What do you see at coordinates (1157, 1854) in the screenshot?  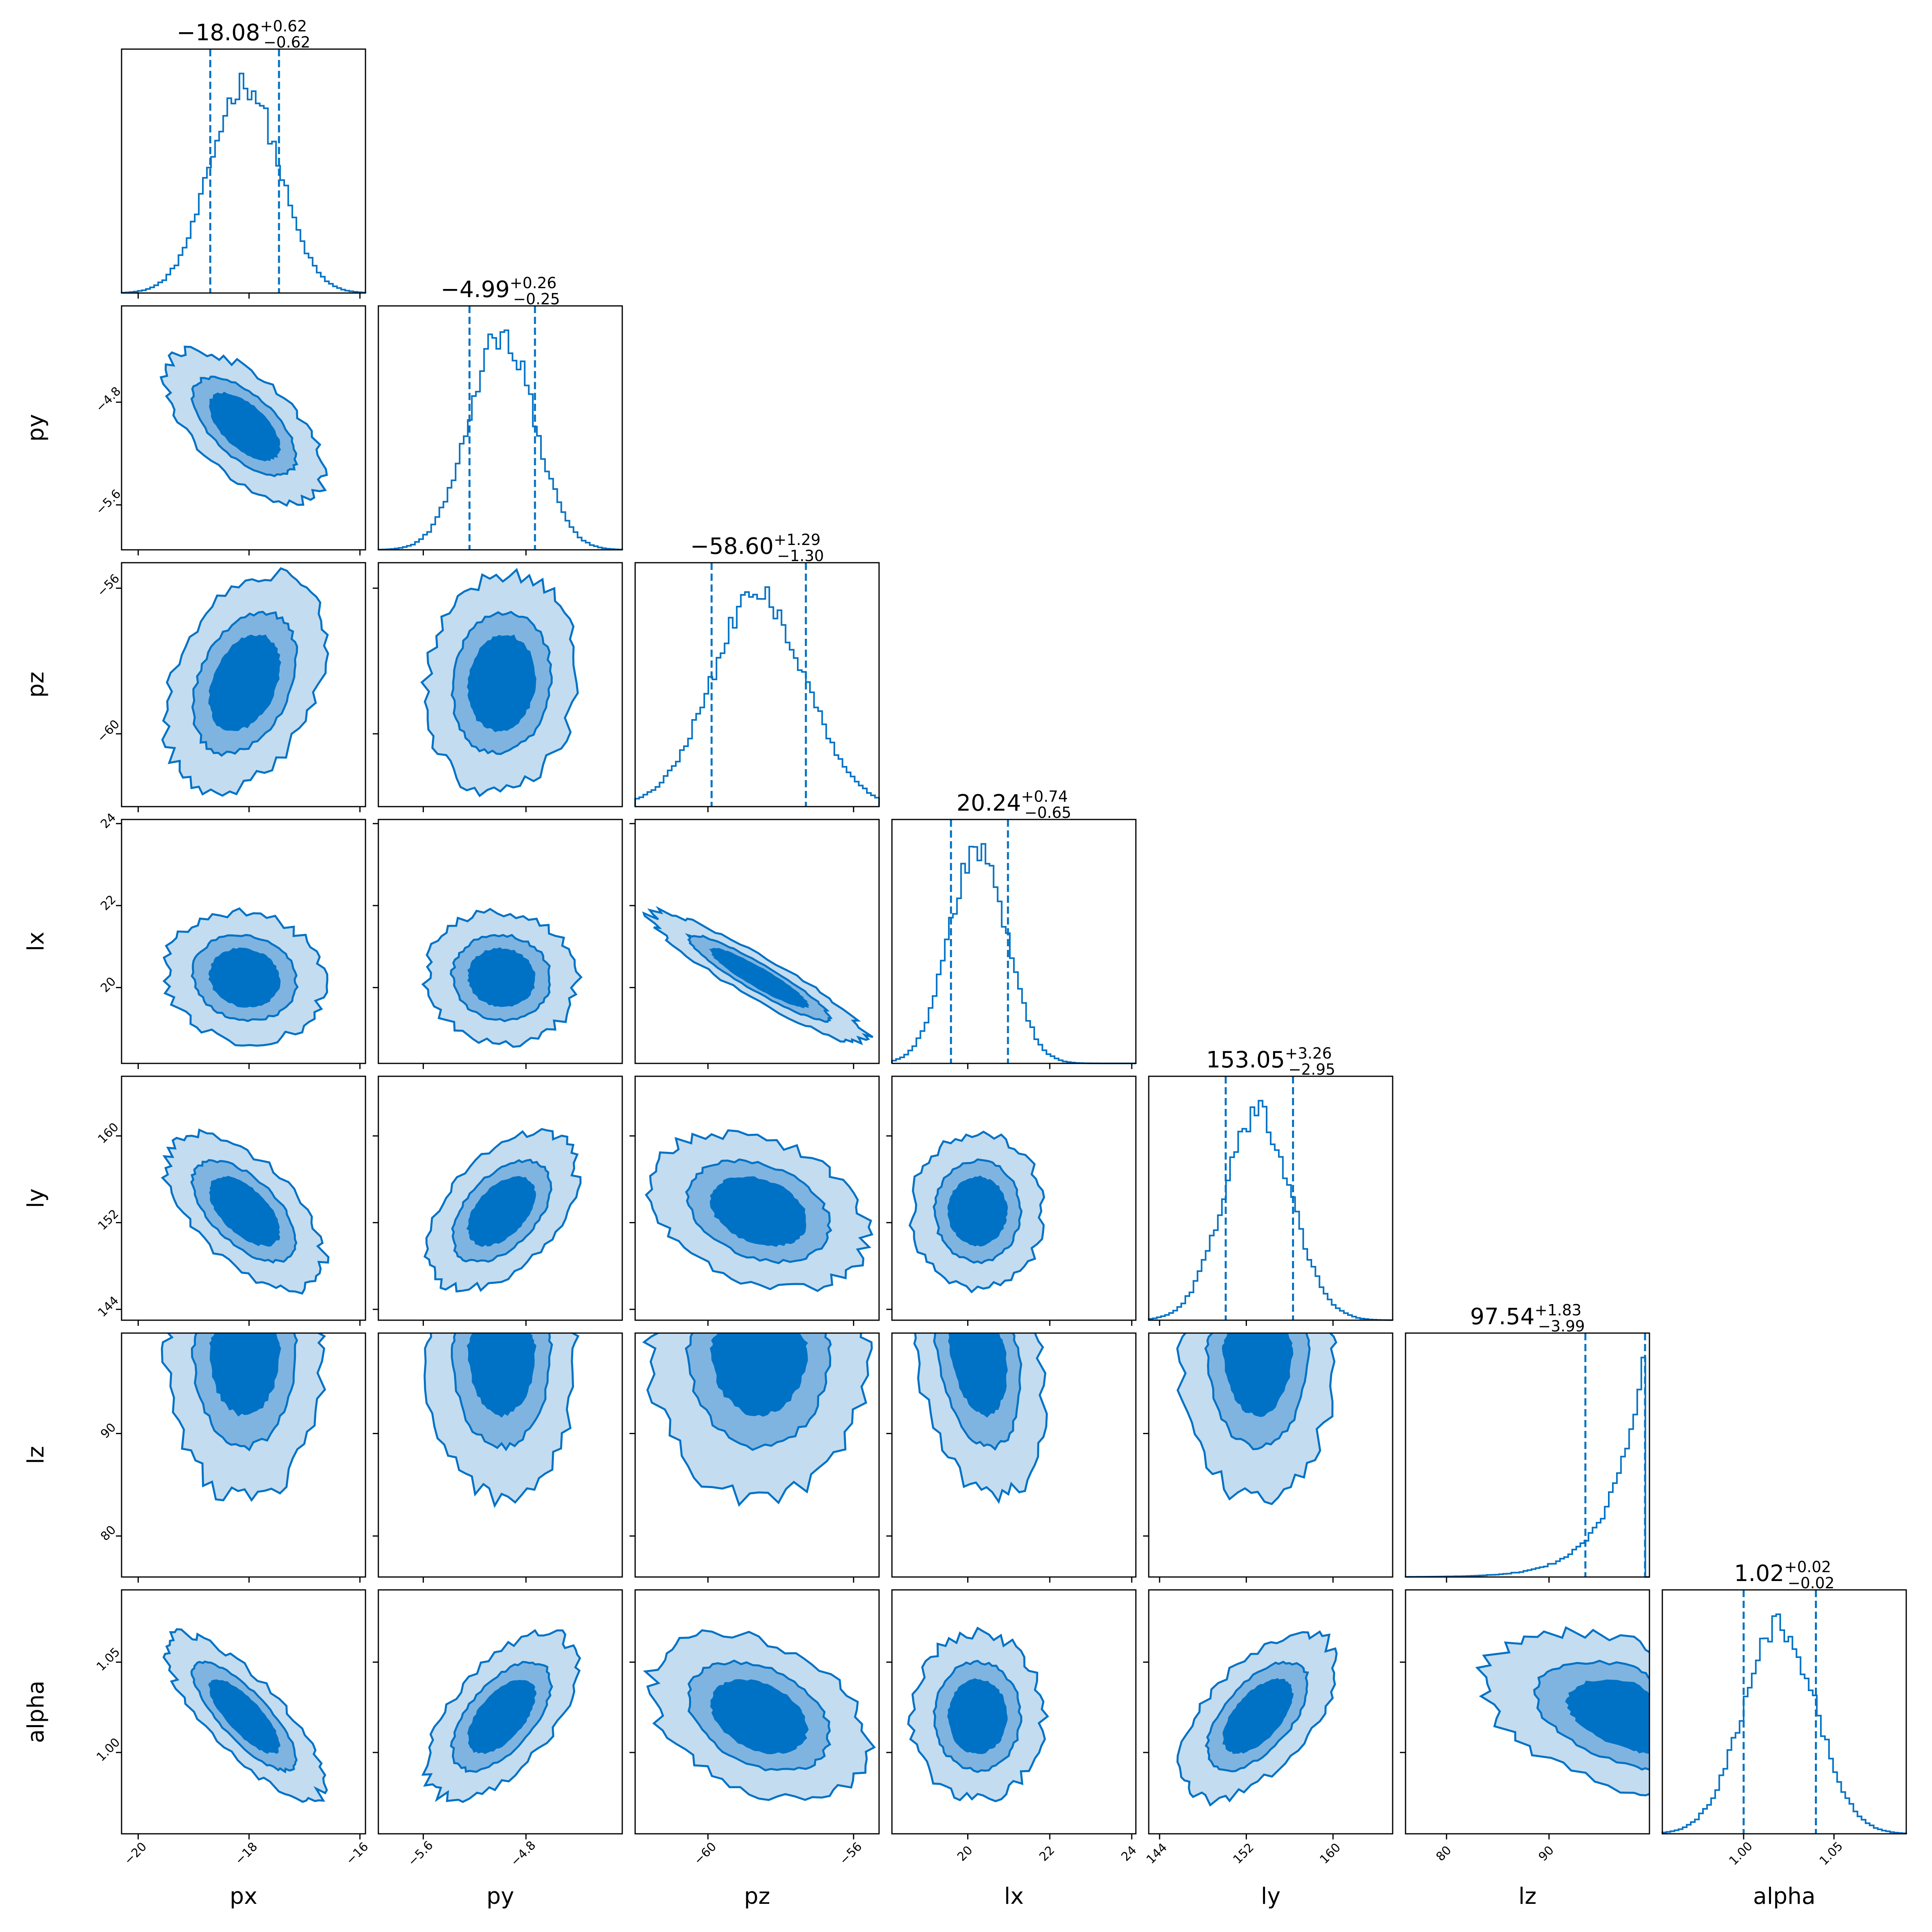 I see `x-tick-label-ly: 144` at bounding box center [1157, 1854].